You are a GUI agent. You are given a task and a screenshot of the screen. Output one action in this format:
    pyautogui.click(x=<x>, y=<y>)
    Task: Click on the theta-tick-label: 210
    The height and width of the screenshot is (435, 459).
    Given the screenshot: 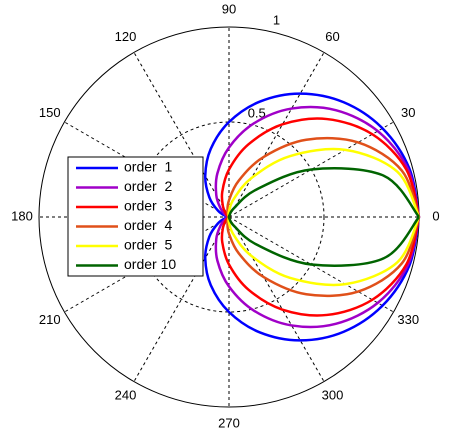 What is the action you would take?
    pyautogui.click(x=50, y=319)
    